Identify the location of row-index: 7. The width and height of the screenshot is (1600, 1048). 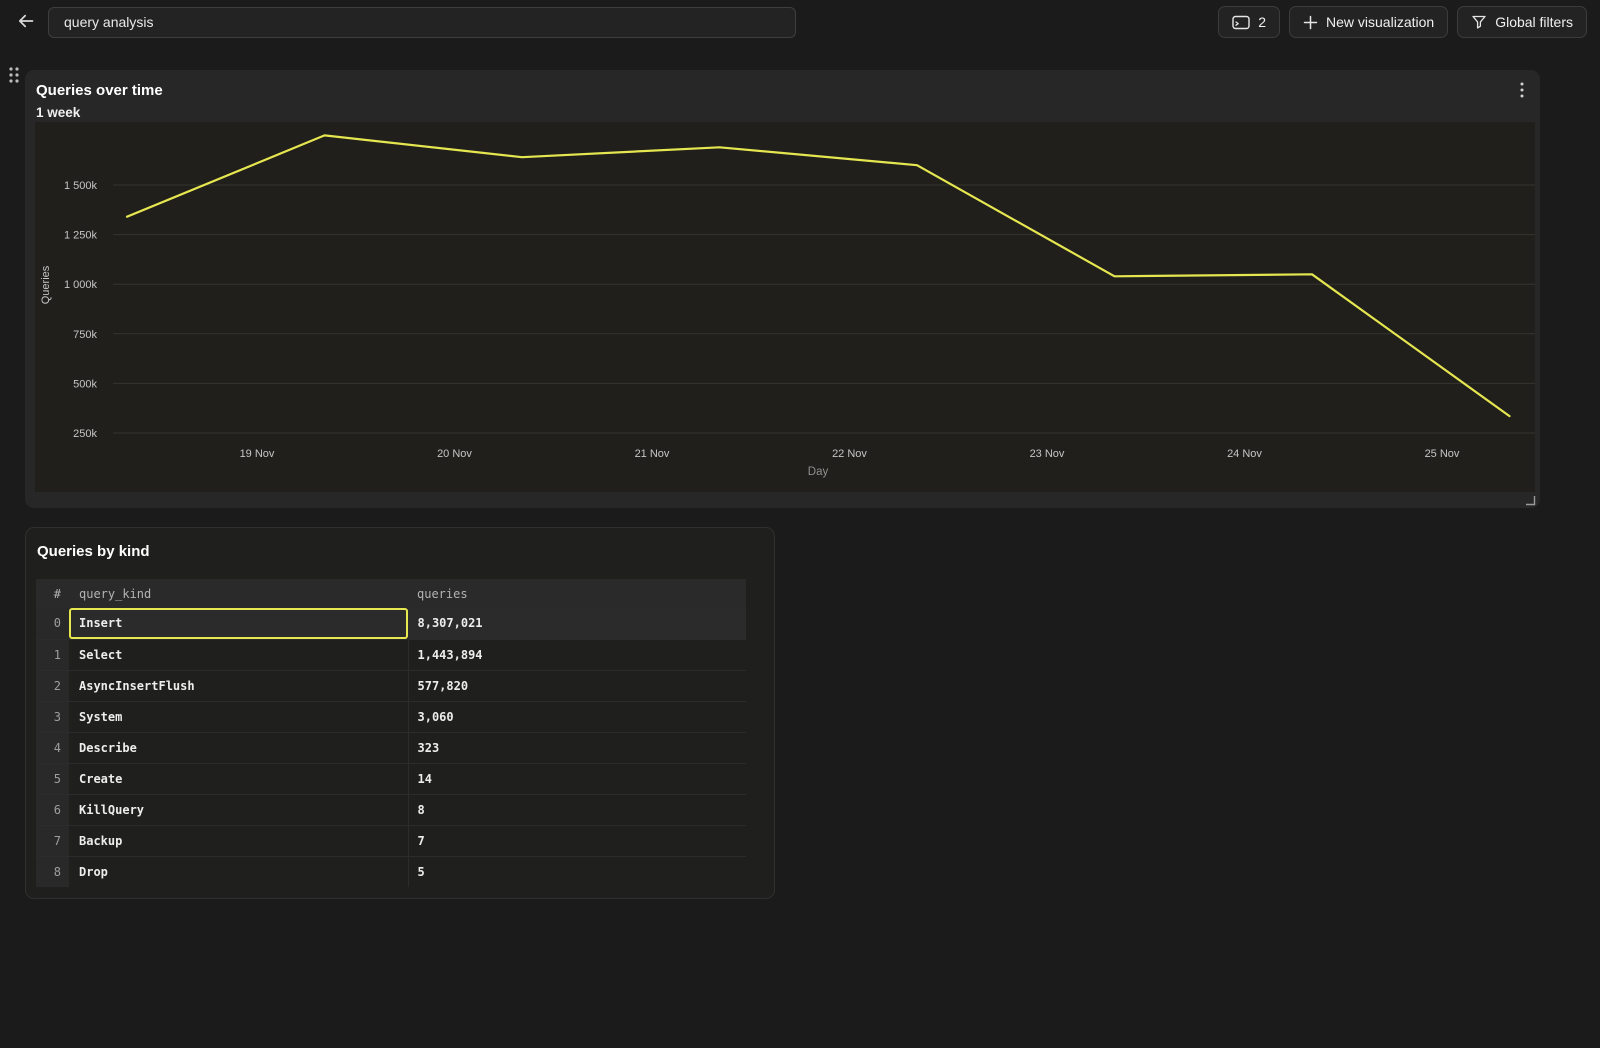
(52, 840).